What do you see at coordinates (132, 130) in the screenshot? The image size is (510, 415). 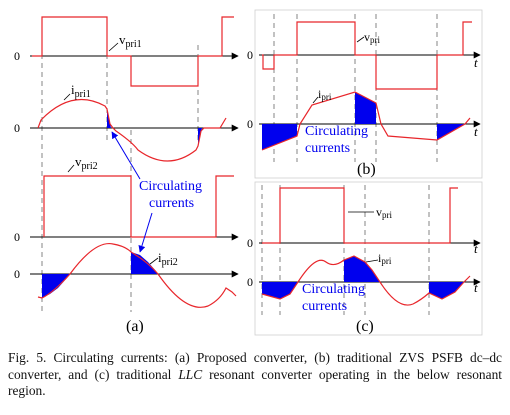 I see `panel-a-ipri1-wave` at bounding box center [132, 130].